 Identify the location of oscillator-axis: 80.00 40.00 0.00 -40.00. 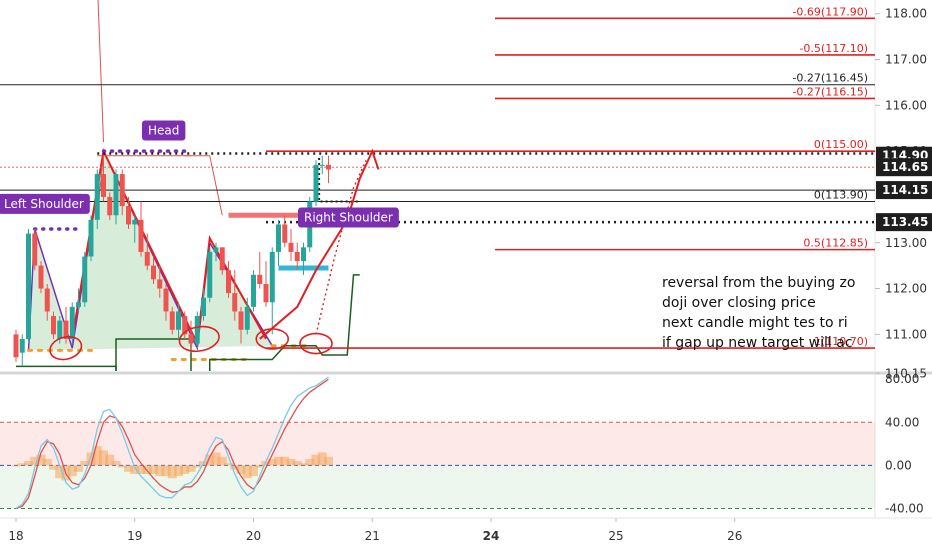
(904, 443).